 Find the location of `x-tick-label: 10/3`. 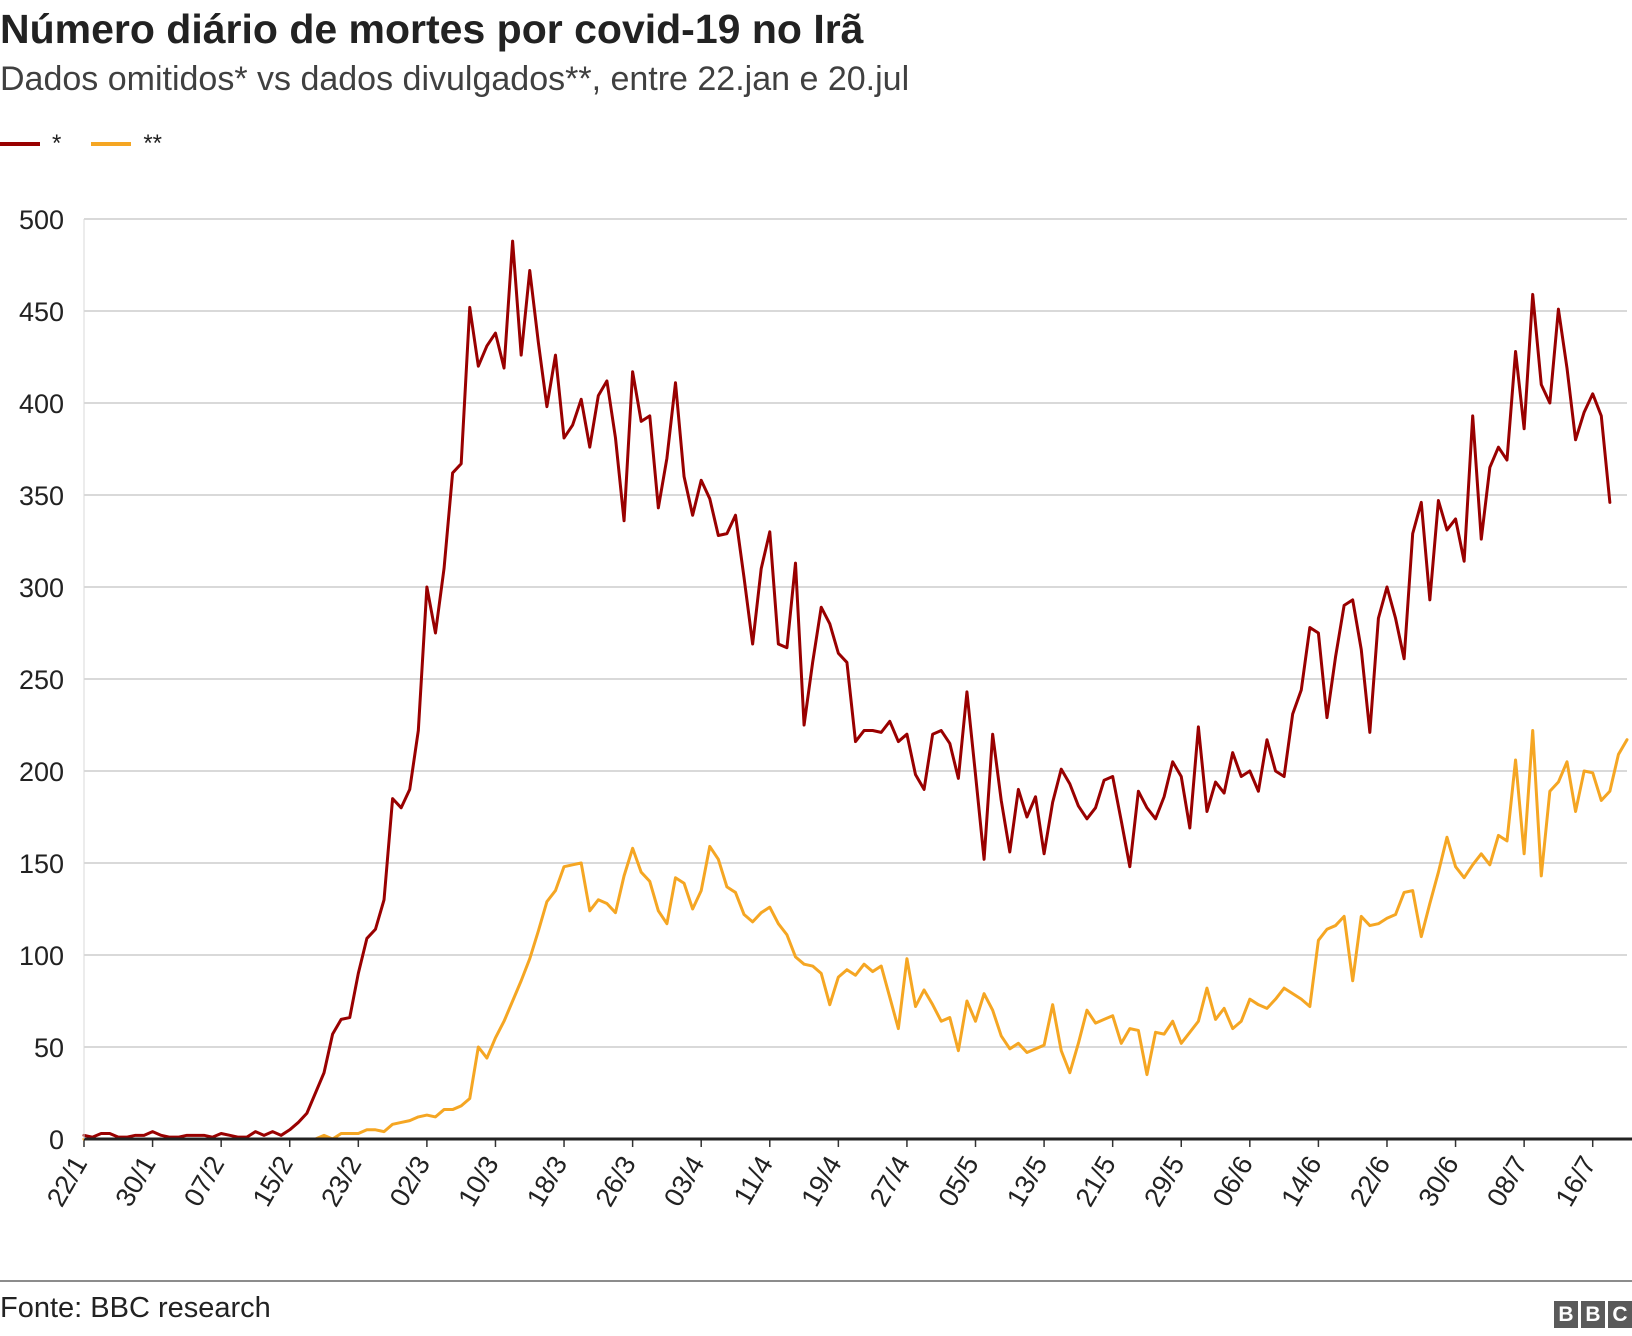

x-tick-label: 10/3 is located at coordinates (478, 1181).